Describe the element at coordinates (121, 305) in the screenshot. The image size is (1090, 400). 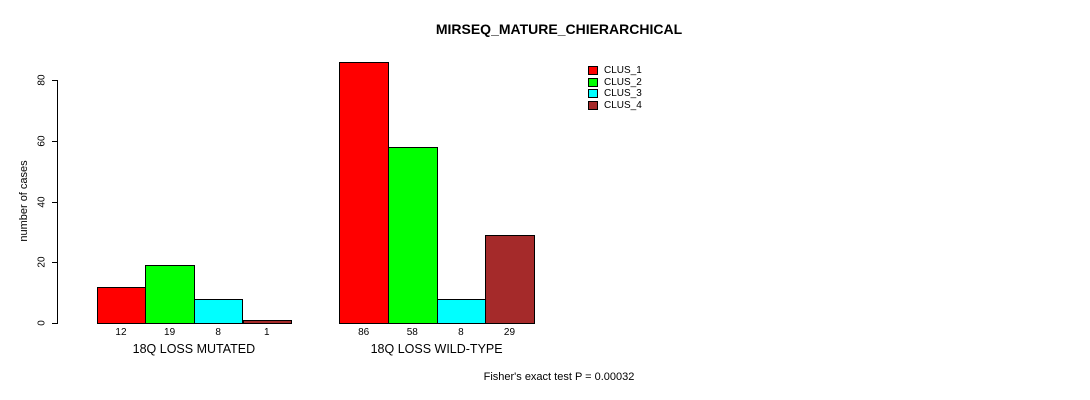
I see `bar-clus_1-group1` at that location.